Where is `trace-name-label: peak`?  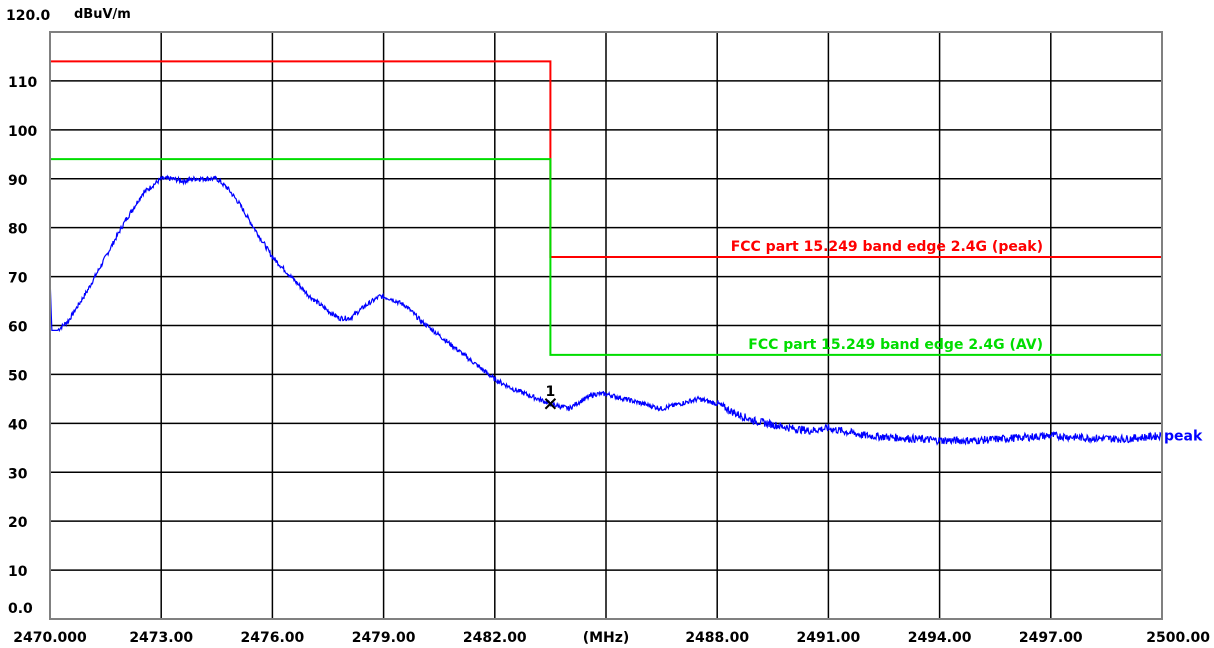 trace-name-label: peak is located at coordinates (1183, 437).